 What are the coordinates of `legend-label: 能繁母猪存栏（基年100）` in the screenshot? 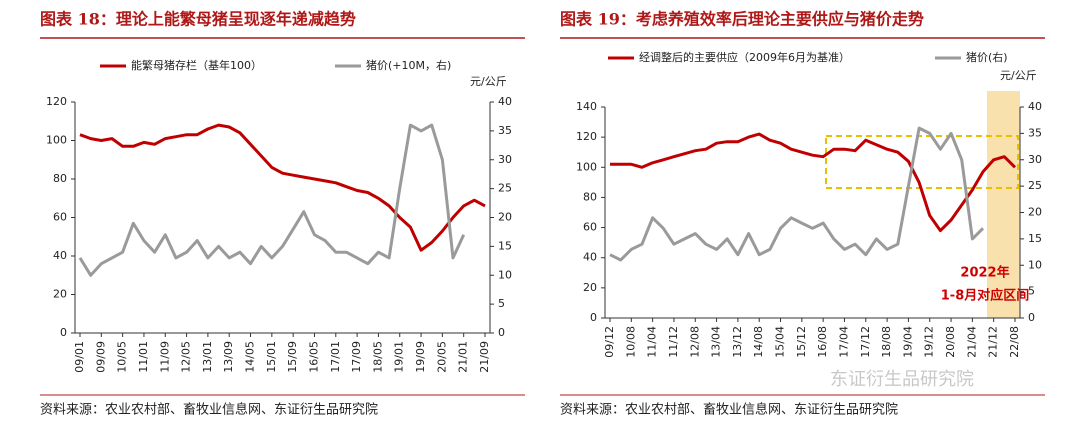 It's located at (196, 65).